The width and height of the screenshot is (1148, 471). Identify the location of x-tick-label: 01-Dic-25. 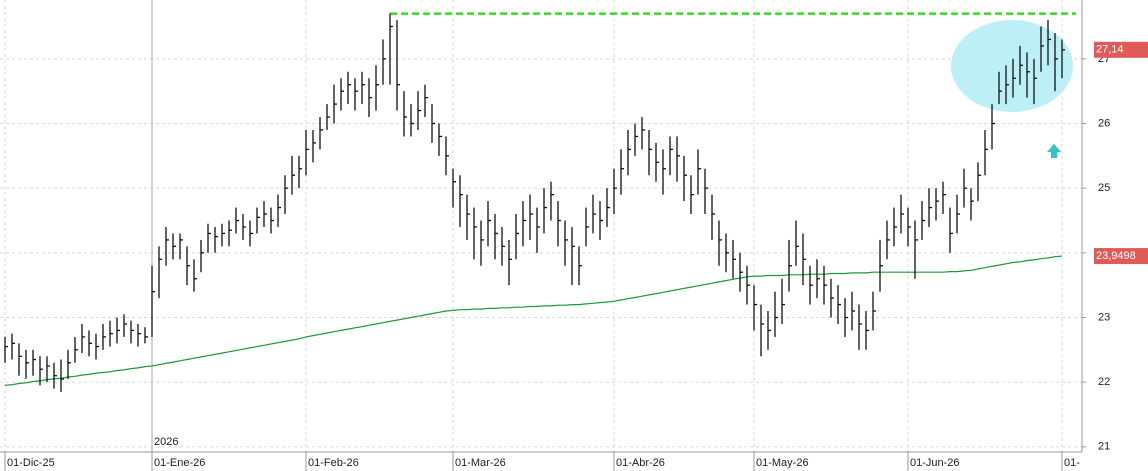
(31, 463).